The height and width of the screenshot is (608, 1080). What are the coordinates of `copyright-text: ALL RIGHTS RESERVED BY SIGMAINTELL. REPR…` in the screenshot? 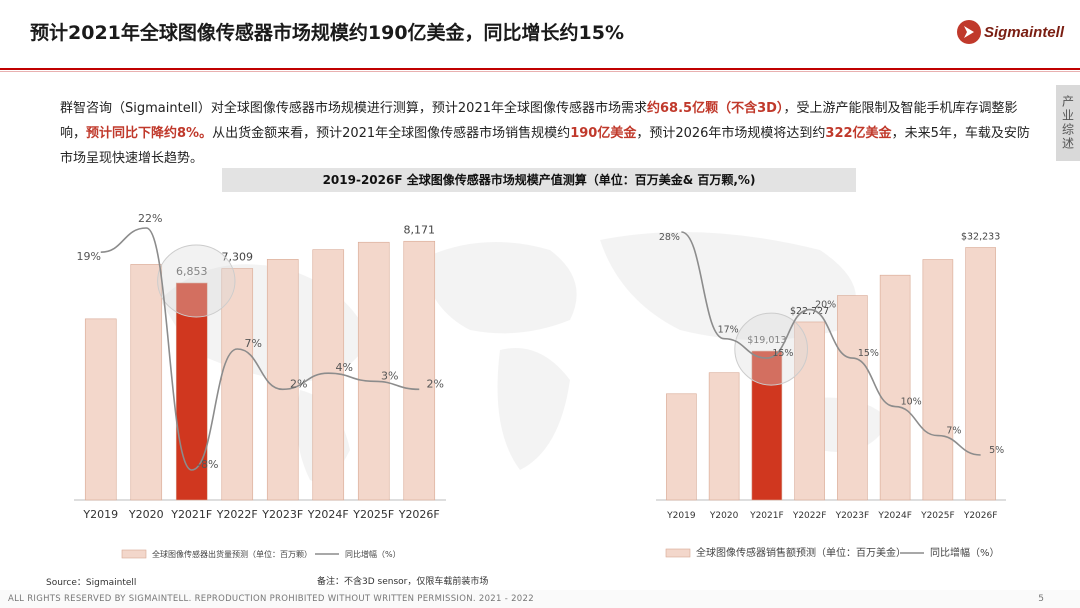 It's located at (271, 599).